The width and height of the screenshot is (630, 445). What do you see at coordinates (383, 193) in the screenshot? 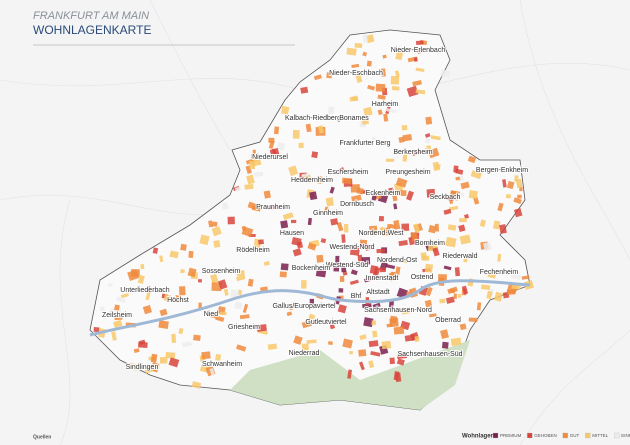
I see `district-label: Eckenheim` at bounding box center [383, 193].